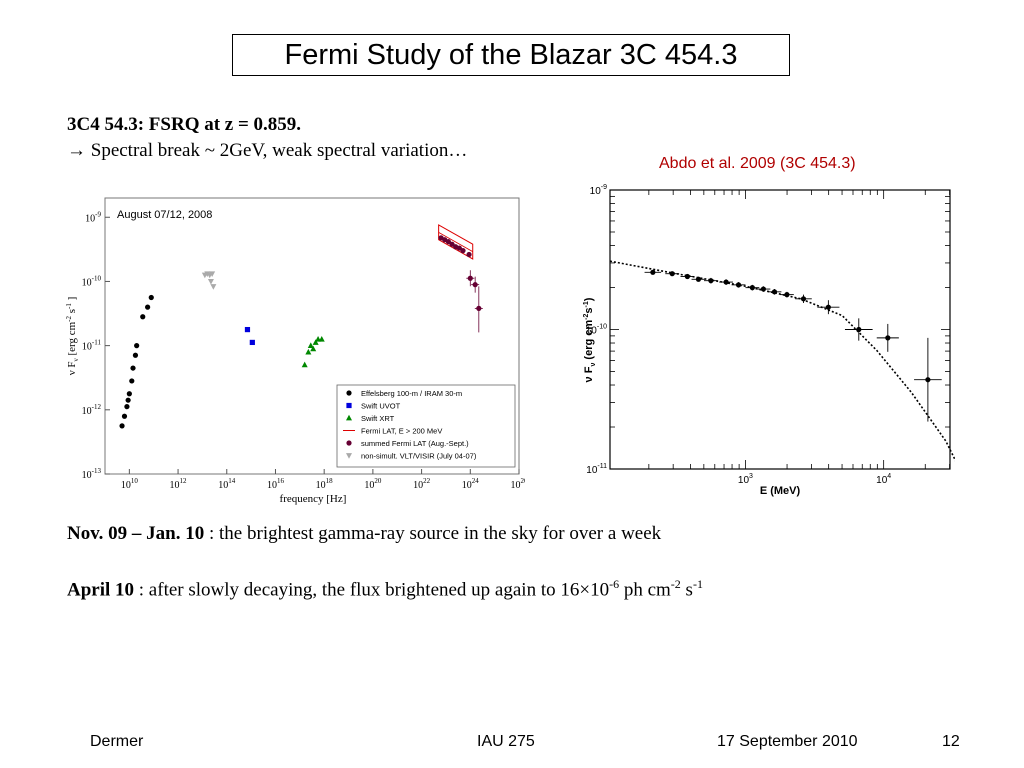  I want to click on sed-xtick-label: 1010, so click(129, 484).